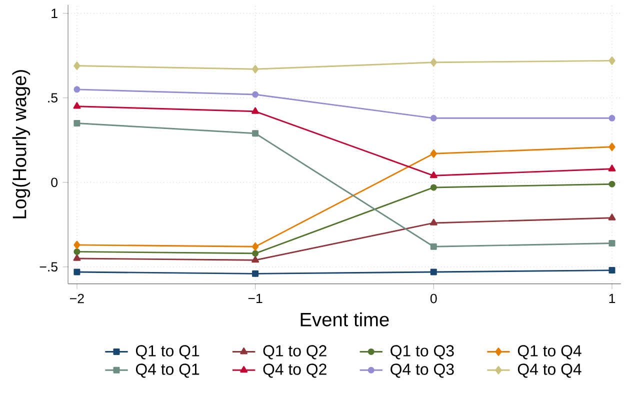 Image resolution: width=633 pixels, height=400 pixels. I want to click on y-tick-label: .5, so click(53, 98).